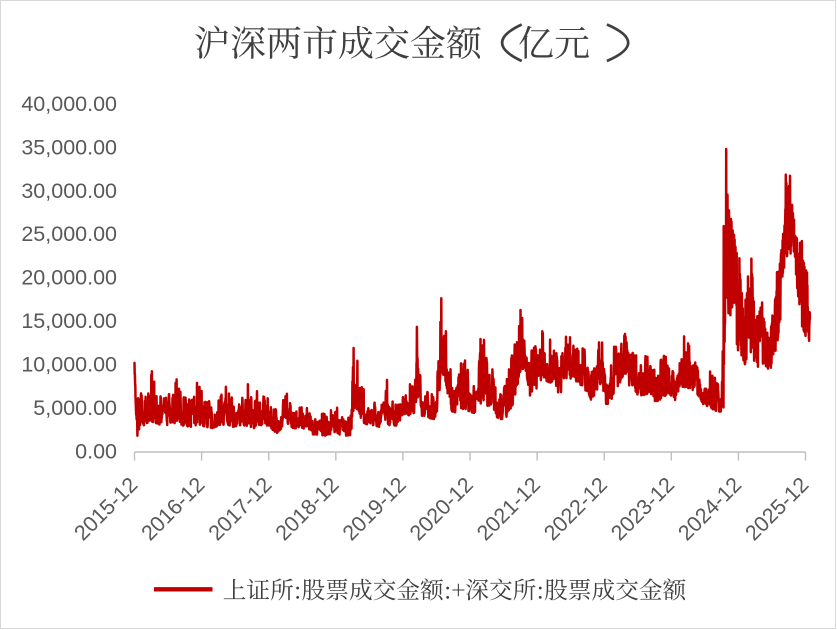 The height and width of the screenshot is (630, 837). Describe the element at coordinates (69, 191) in the screenshot. I see `svg-text: 30,000.00` at that location.